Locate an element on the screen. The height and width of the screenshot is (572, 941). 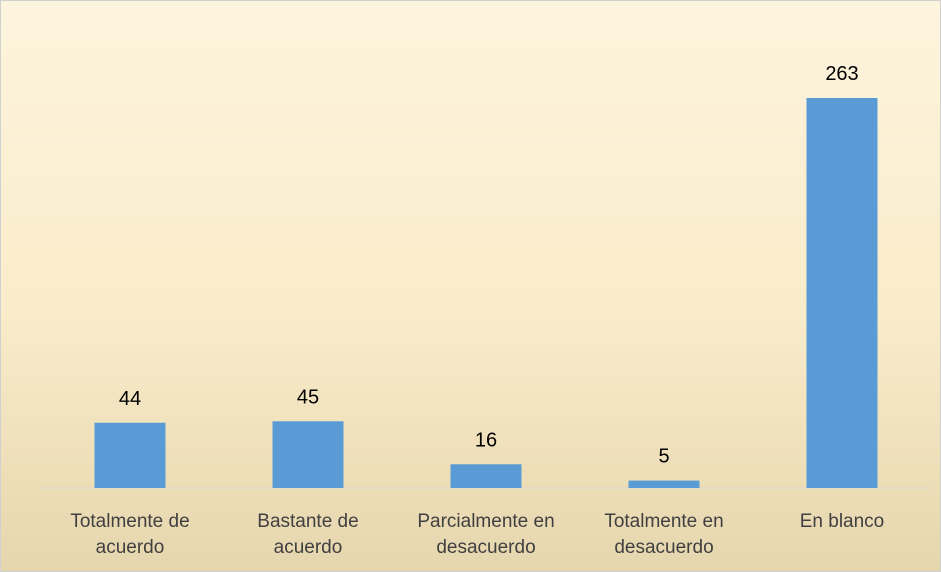
x-tick-label: Totalmente en desacuerdo is located at coordinates (664, 534).